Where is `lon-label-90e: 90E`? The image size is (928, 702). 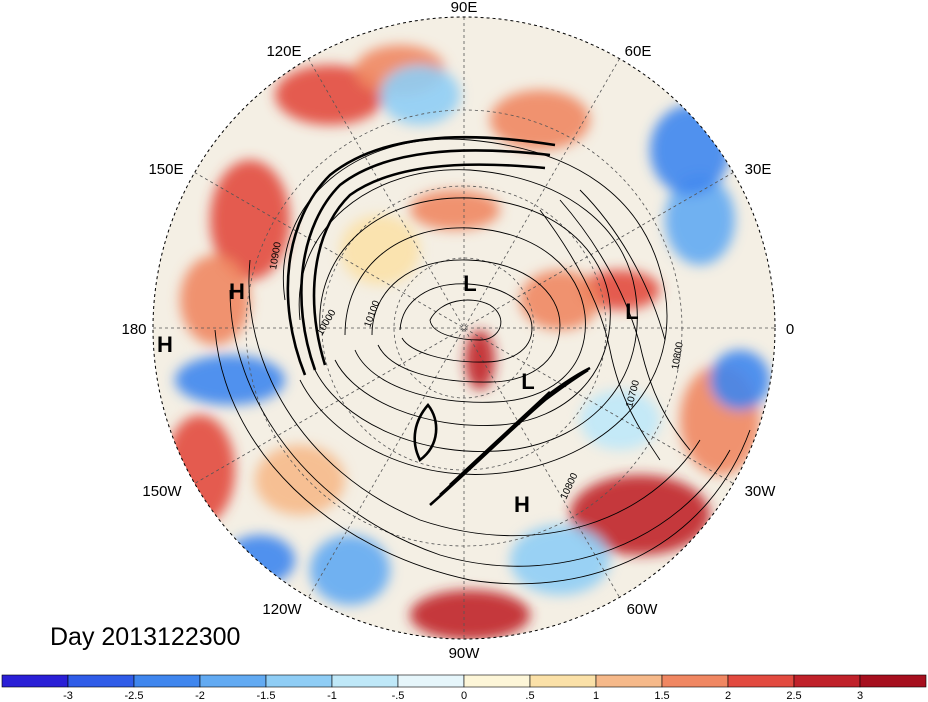
lon-label-90e: 90E is located at coordinates (464, 8).